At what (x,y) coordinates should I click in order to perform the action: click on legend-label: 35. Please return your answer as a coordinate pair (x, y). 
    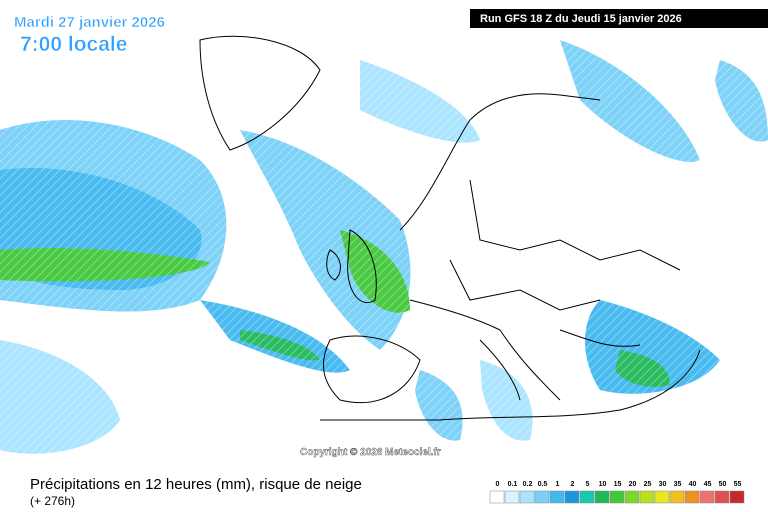
    Looking at the image, I should click on (678, 484).